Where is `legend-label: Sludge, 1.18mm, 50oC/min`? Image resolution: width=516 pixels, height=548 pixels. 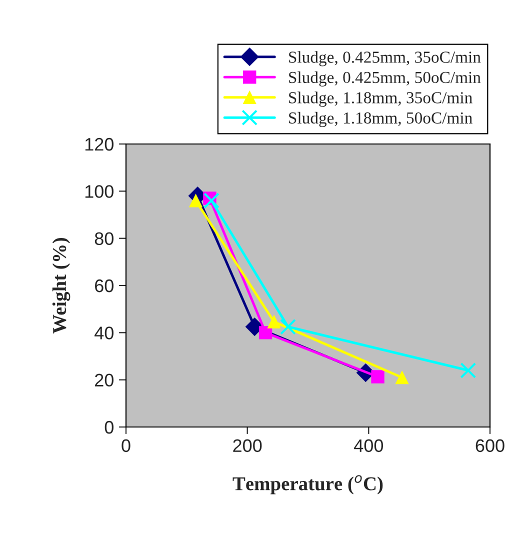
legend-label: Sludge, 1.18mm, 50oC/min is located at coordinates (380, 120).